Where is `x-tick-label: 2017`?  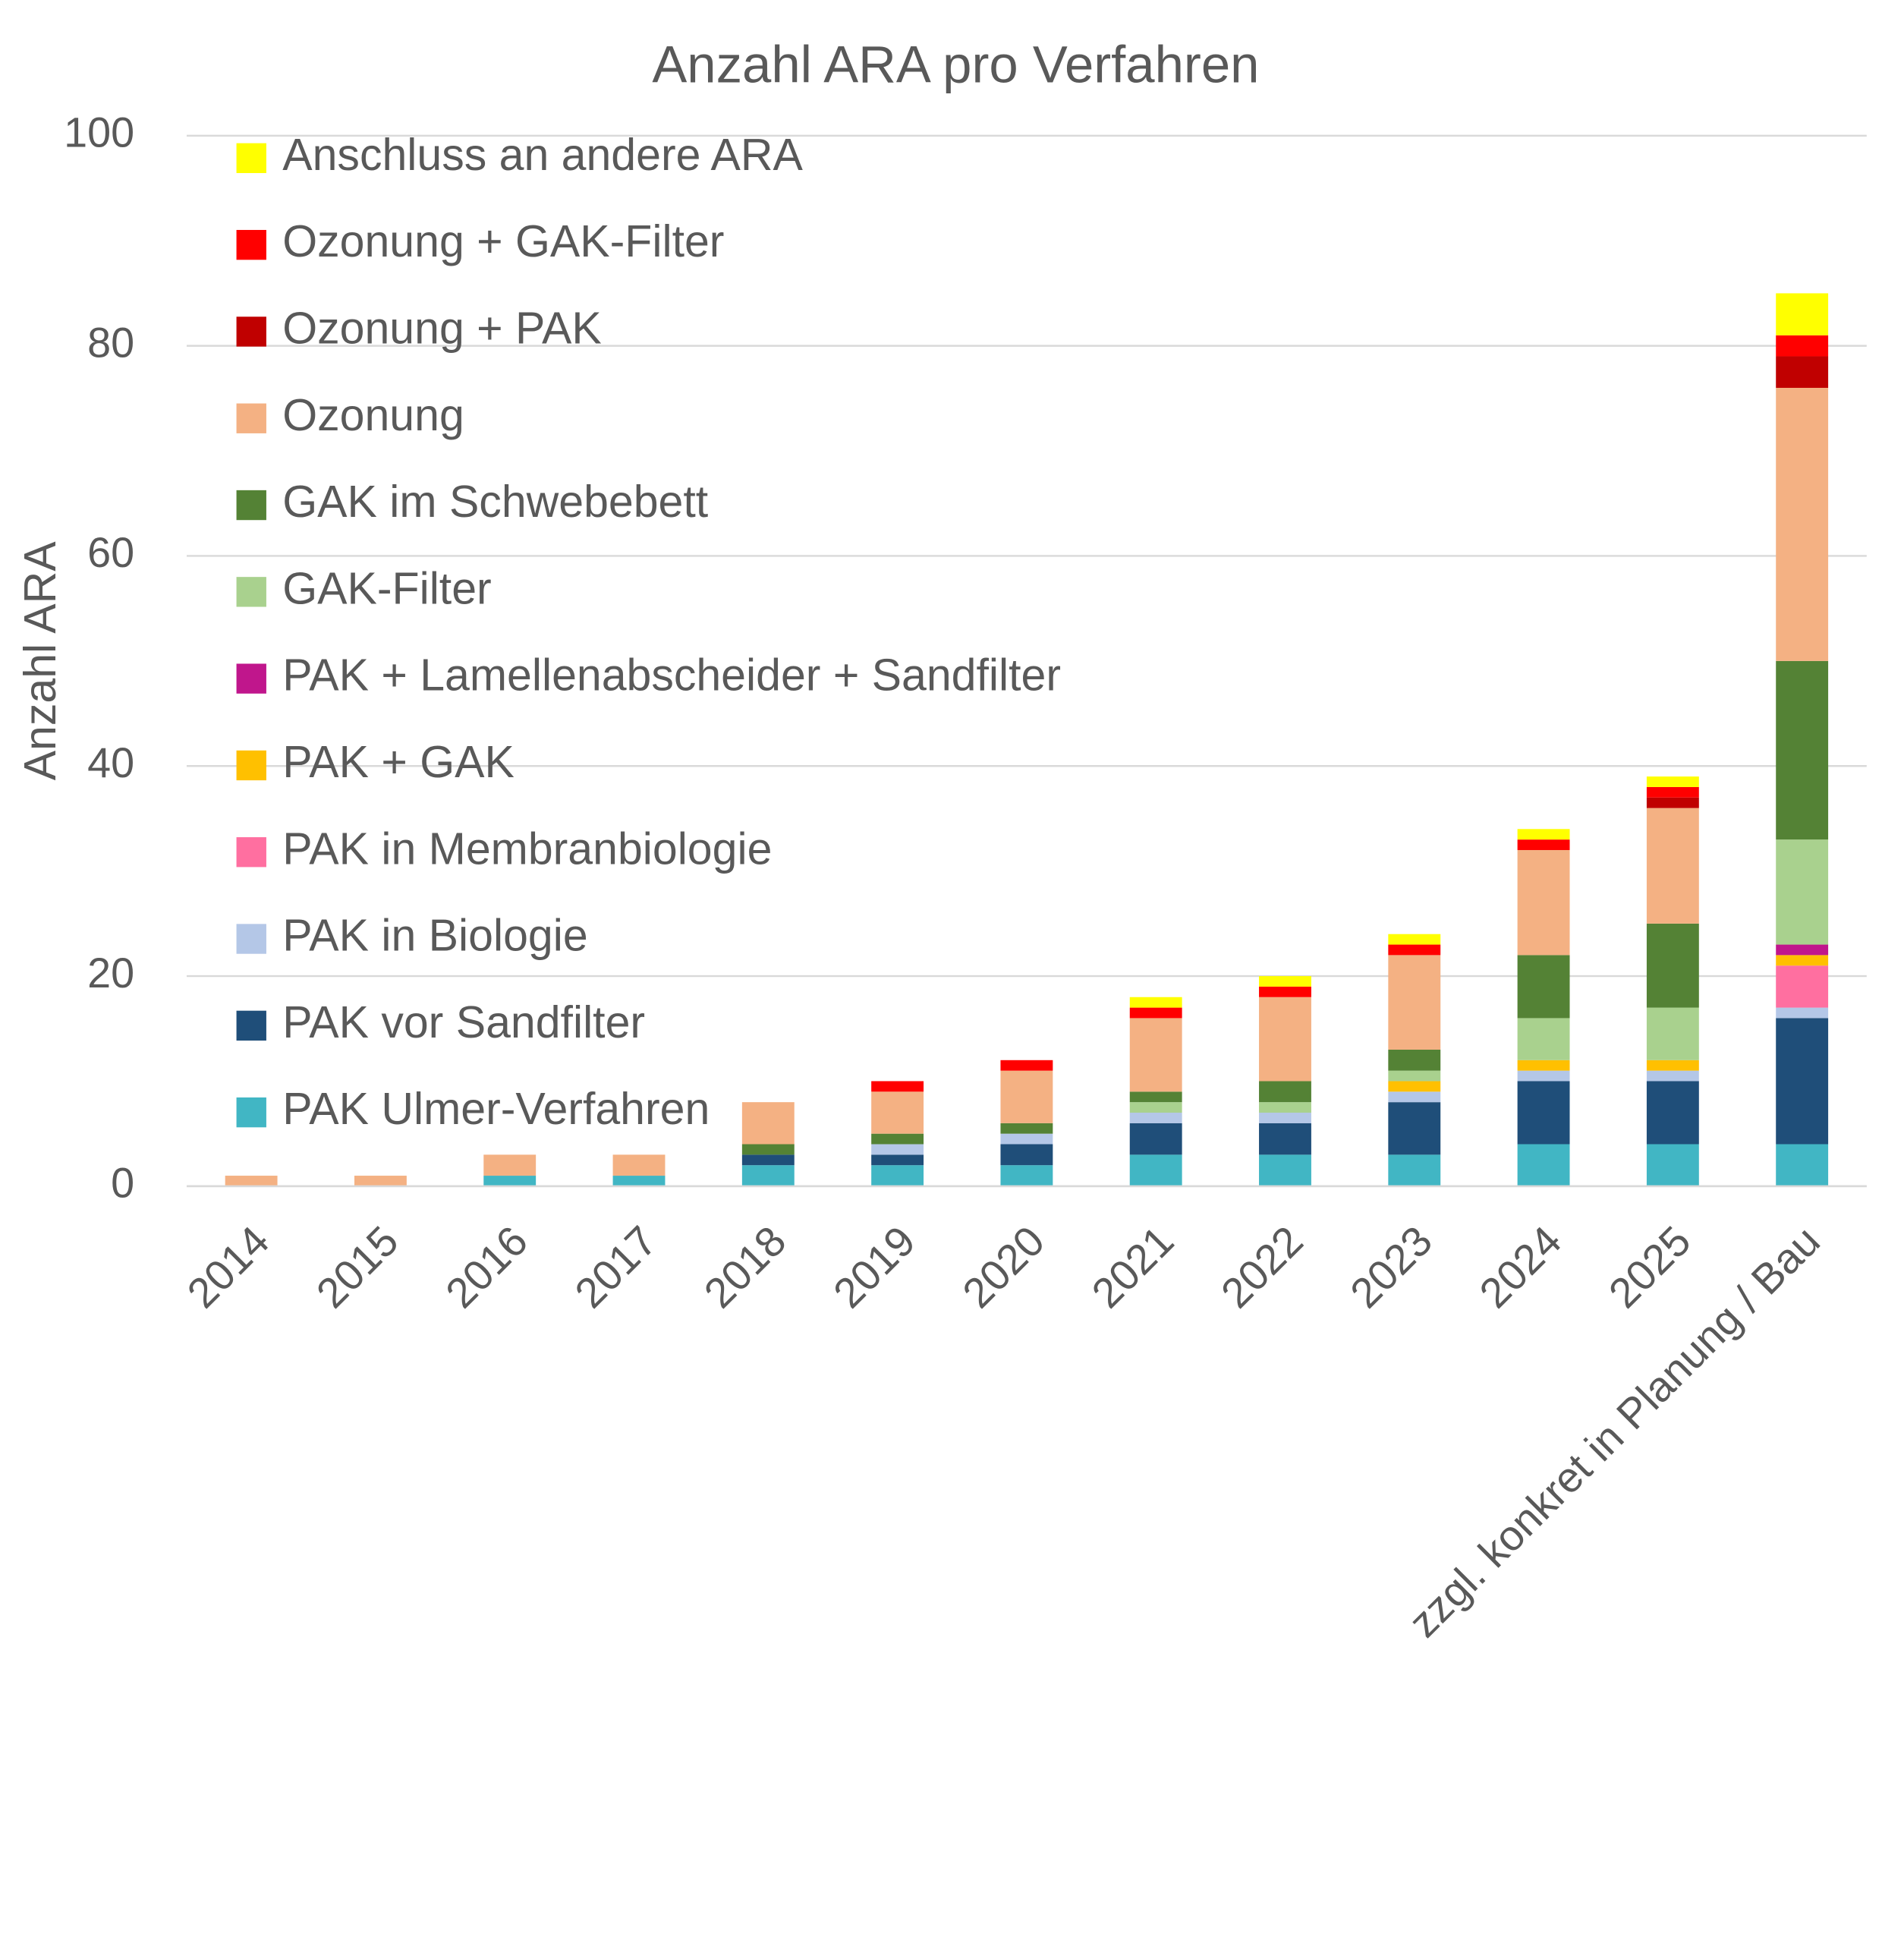
x-tick-label: 2017 is located at coordinates (616, 1267).